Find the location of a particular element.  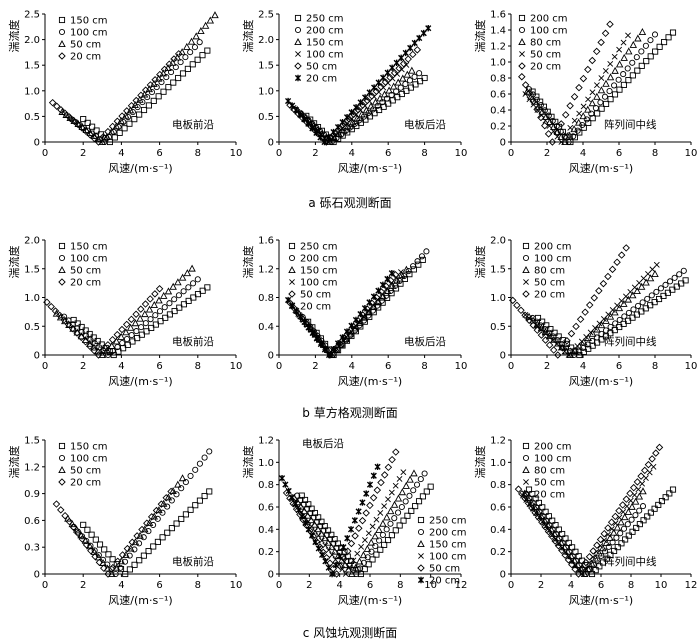

y-tick-label: 1.2 is located at coordinates (266, 441).